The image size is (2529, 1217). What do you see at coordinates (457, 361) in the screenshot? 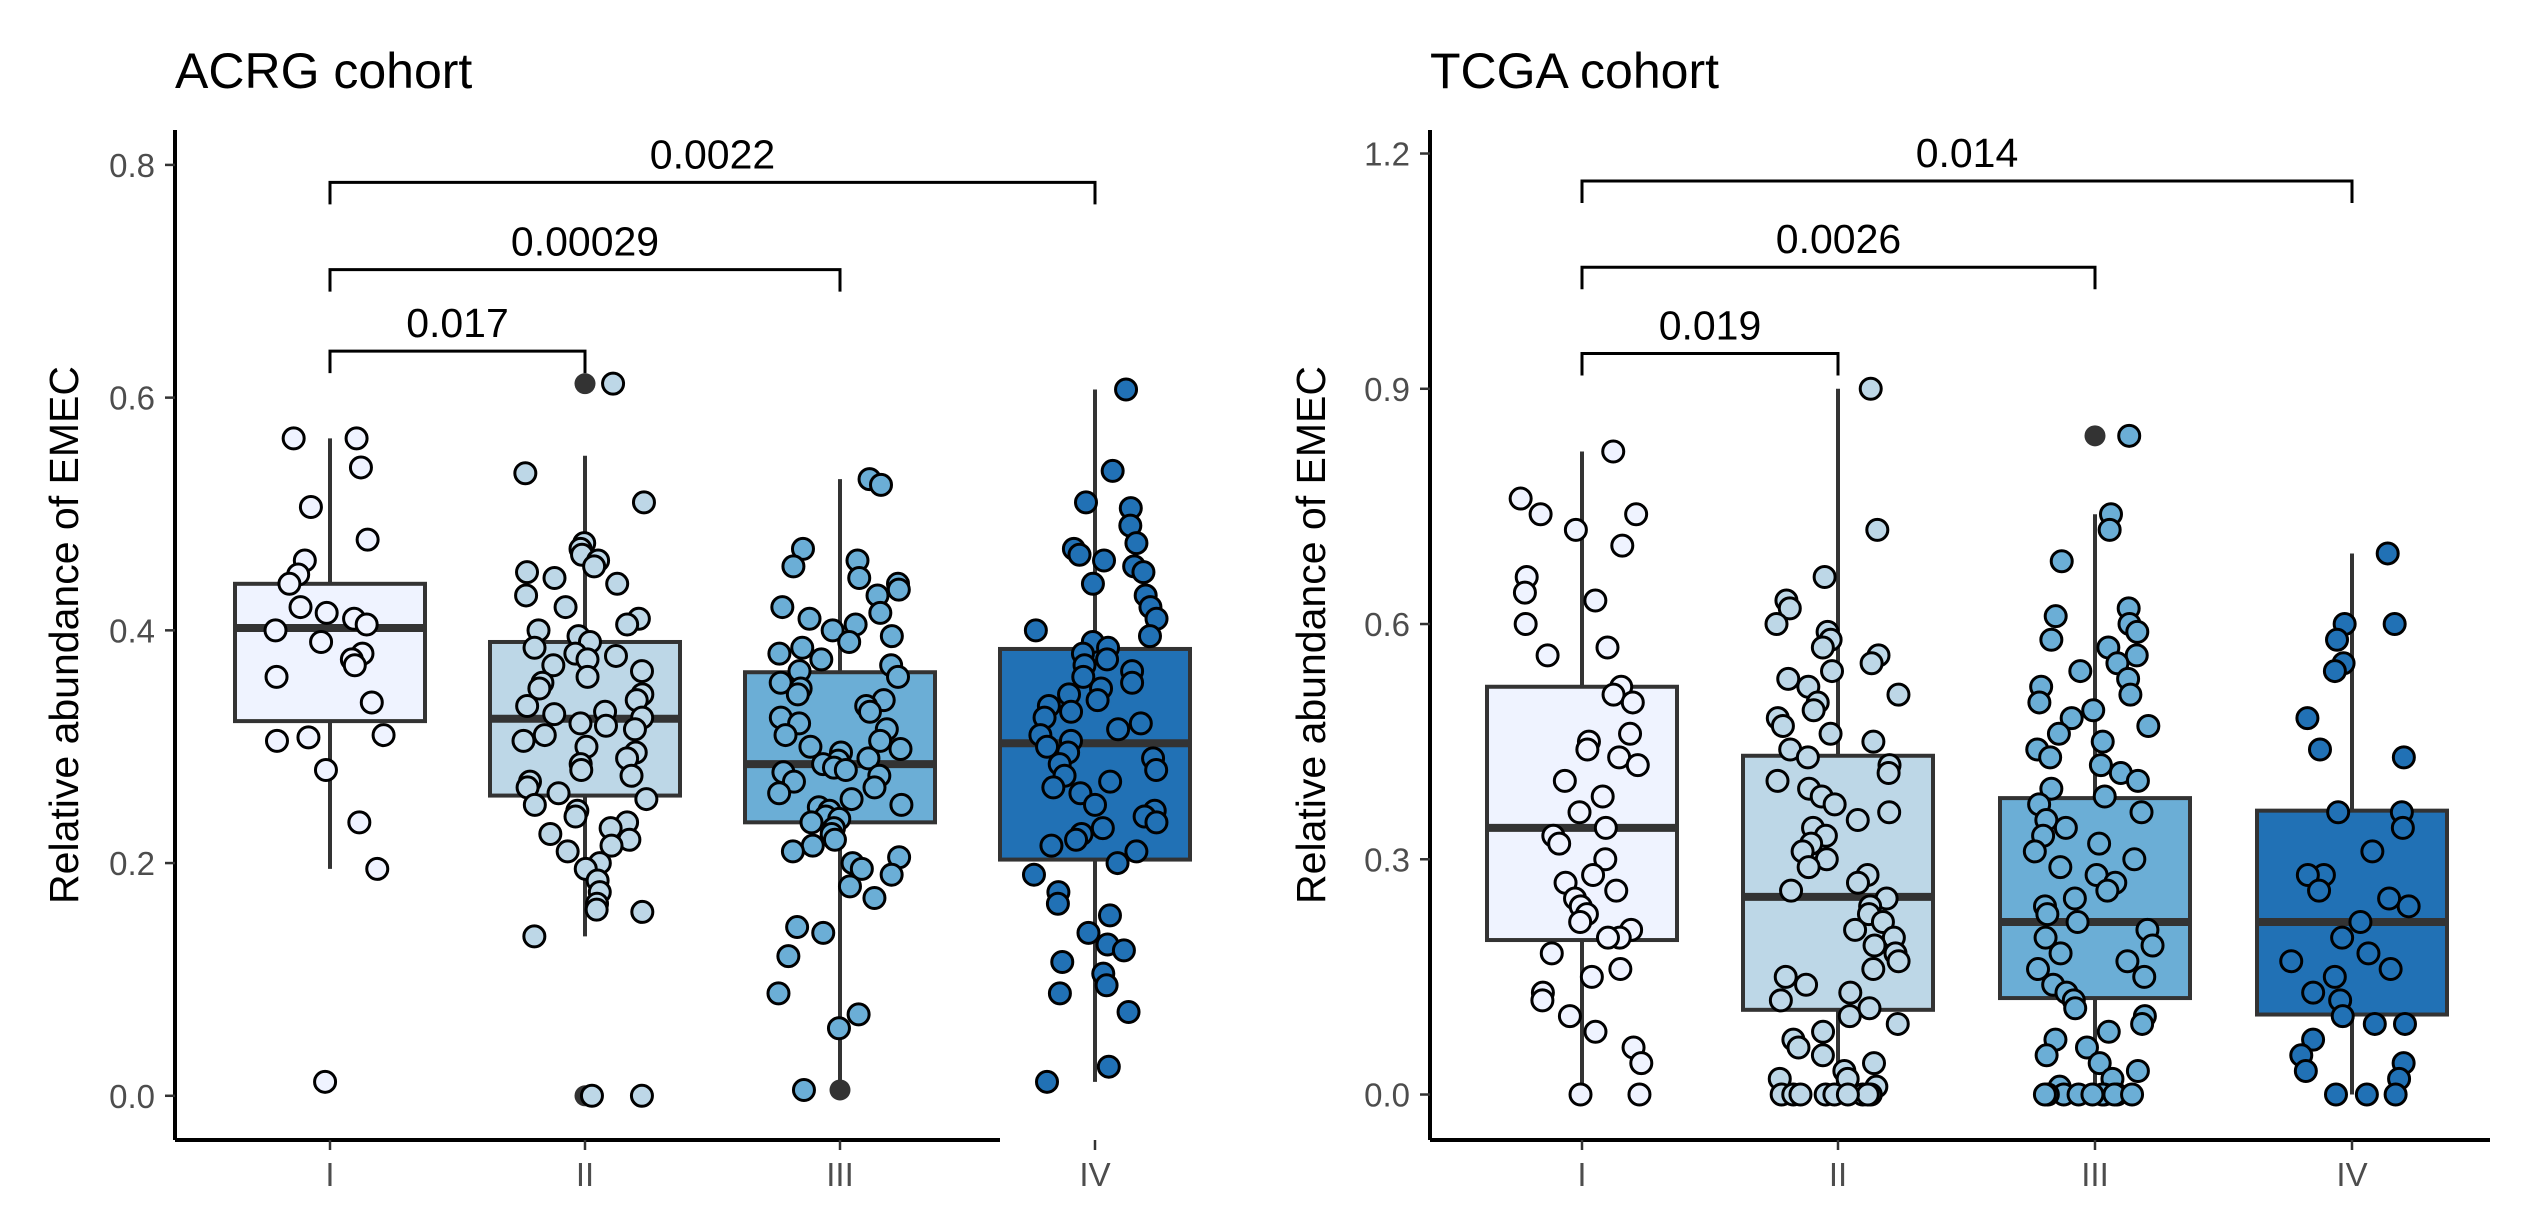
I see `comparison-bracket` at bounding box center [457, 361].